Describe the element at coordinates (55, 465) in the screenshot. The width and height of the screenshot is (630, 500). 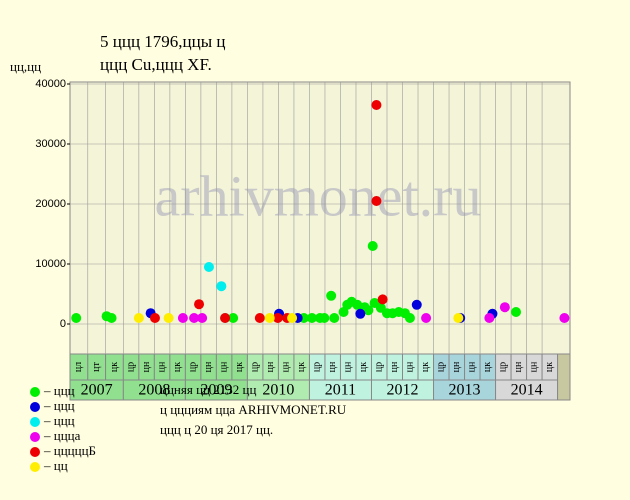
I see `legend-label: – цц` at that location.